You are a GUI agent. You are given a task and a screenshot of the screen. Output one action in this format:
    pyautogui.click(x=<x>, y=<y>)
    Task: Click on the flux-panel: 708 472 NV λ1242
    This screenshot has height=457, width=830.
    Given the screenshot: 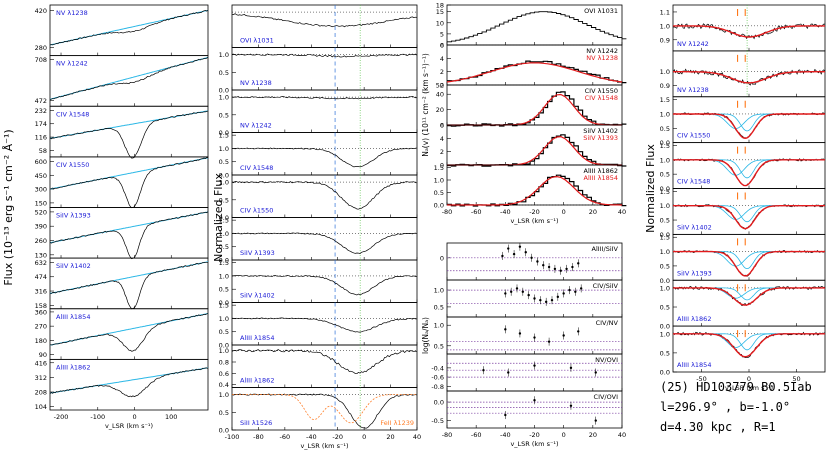 What is the action you would take?
    pyautogui.click(x=122, y=81)
    